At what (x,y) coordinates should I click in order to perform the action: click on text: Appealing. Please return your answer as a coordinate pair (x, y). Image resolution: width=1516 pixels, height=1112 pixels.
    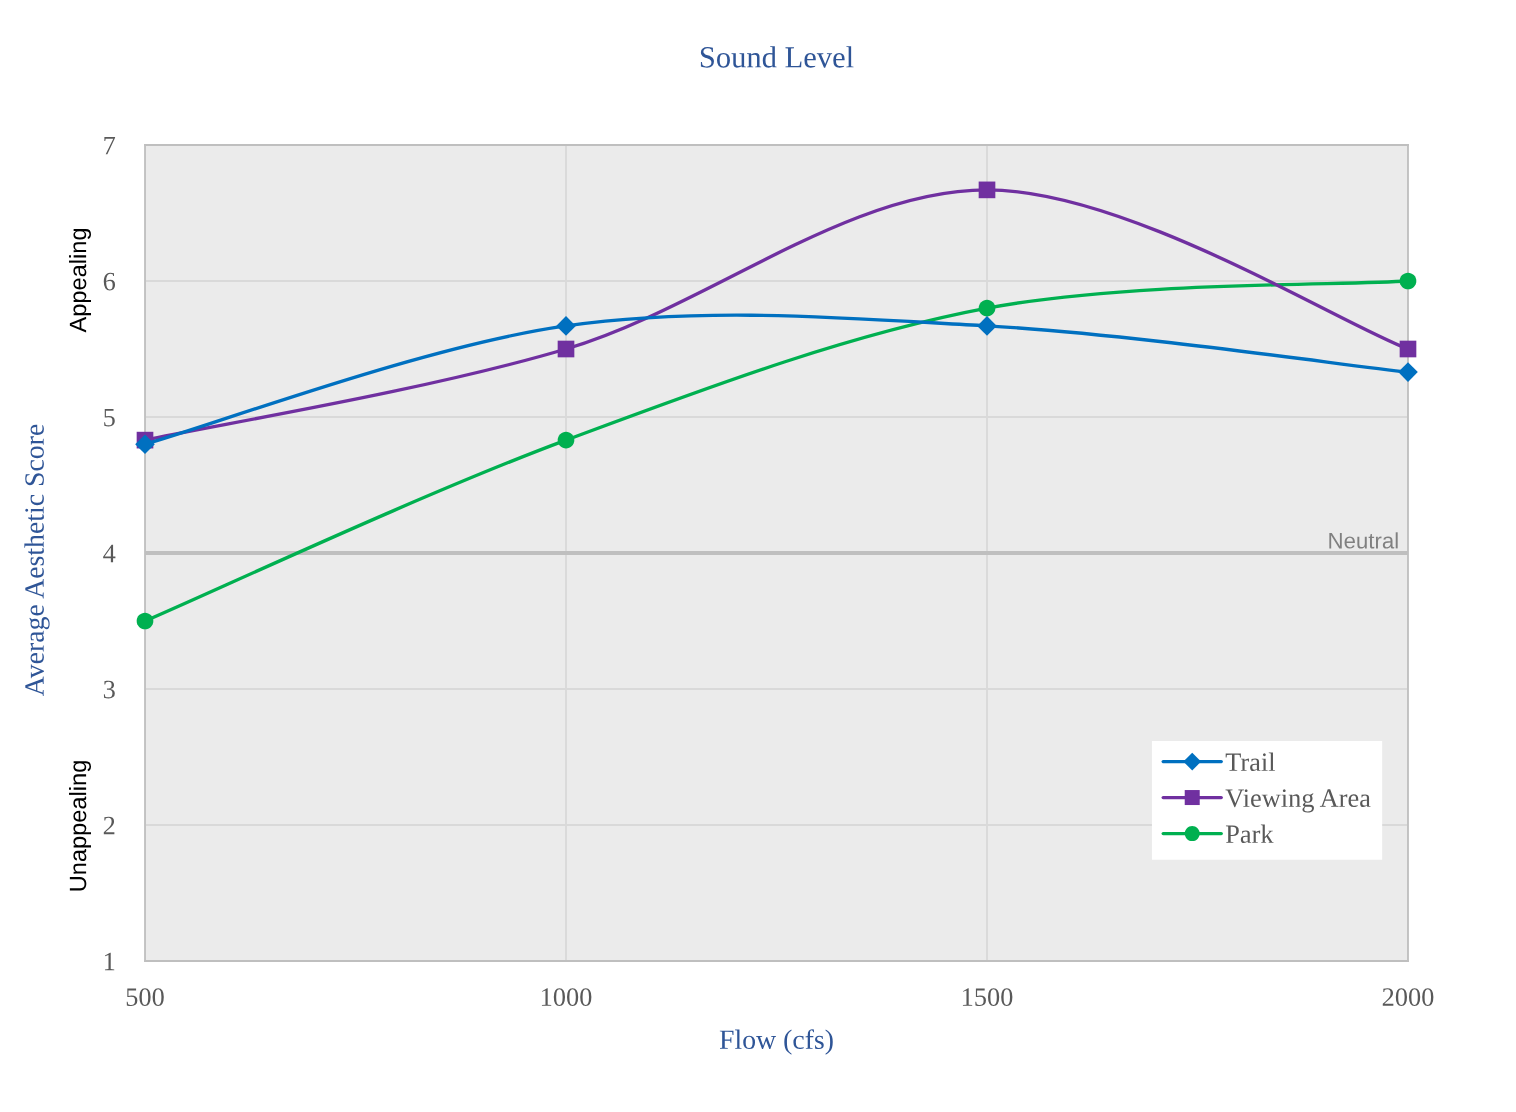
    Looking at the image, I should click on (80, 281).